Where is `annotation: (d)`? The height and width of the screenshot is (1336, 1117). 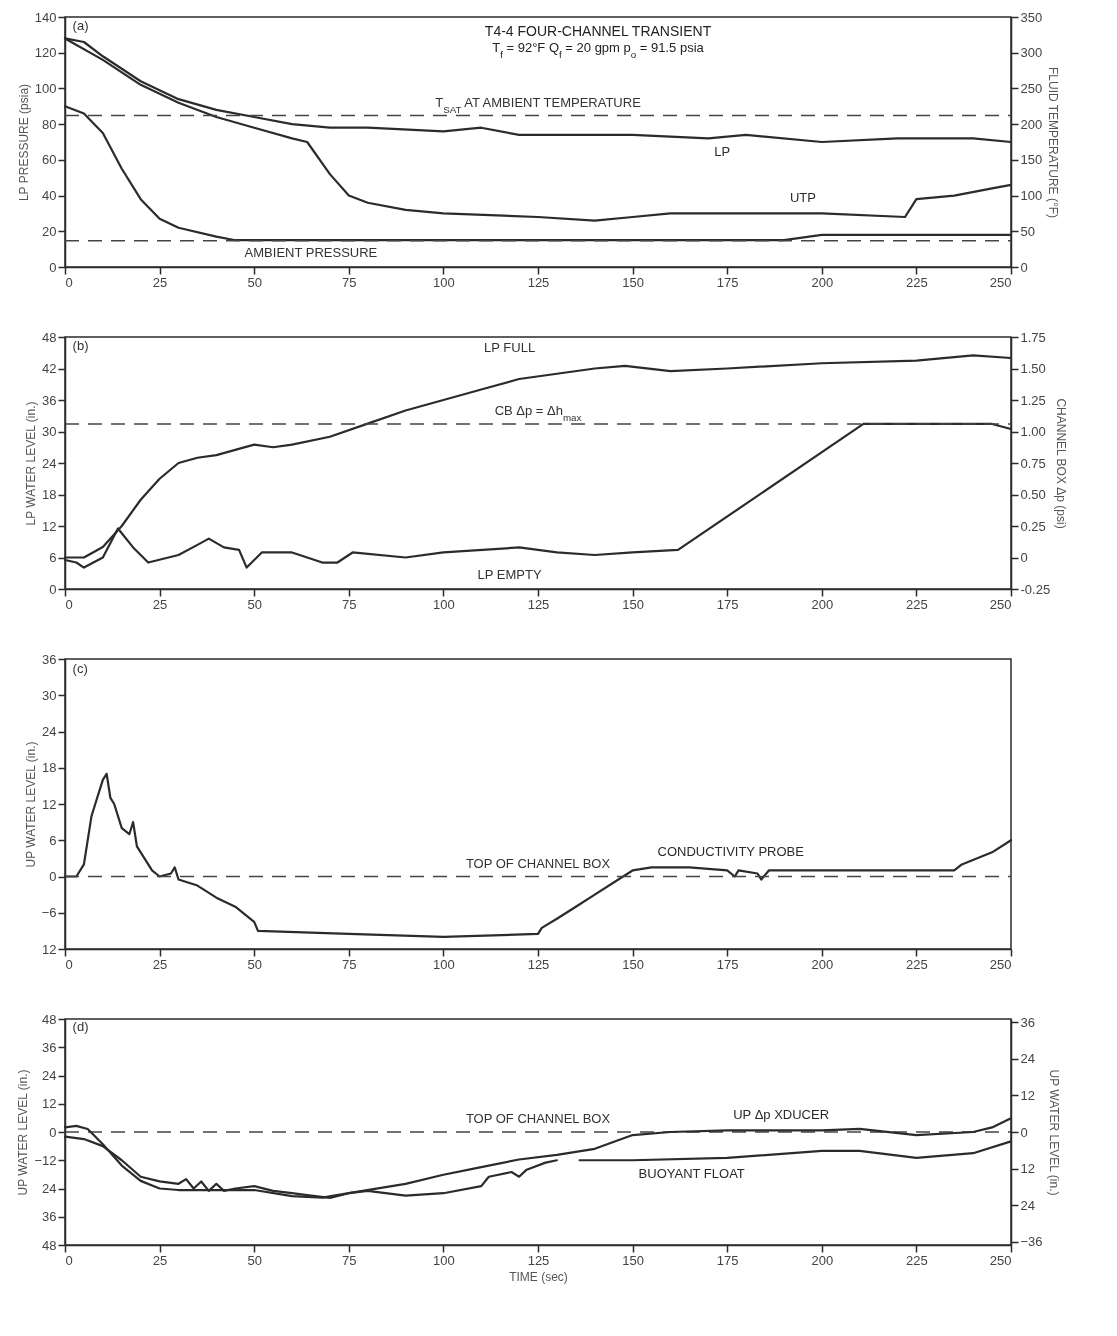
annotation: (d) is located at coordinates (80, 1026).